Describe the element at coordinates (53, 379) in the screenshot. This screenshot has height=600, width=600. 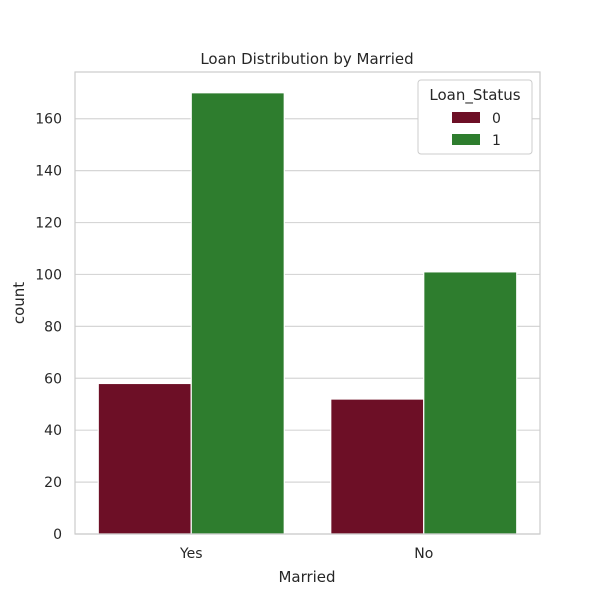
I see `y-tick-label: 60` at that location.